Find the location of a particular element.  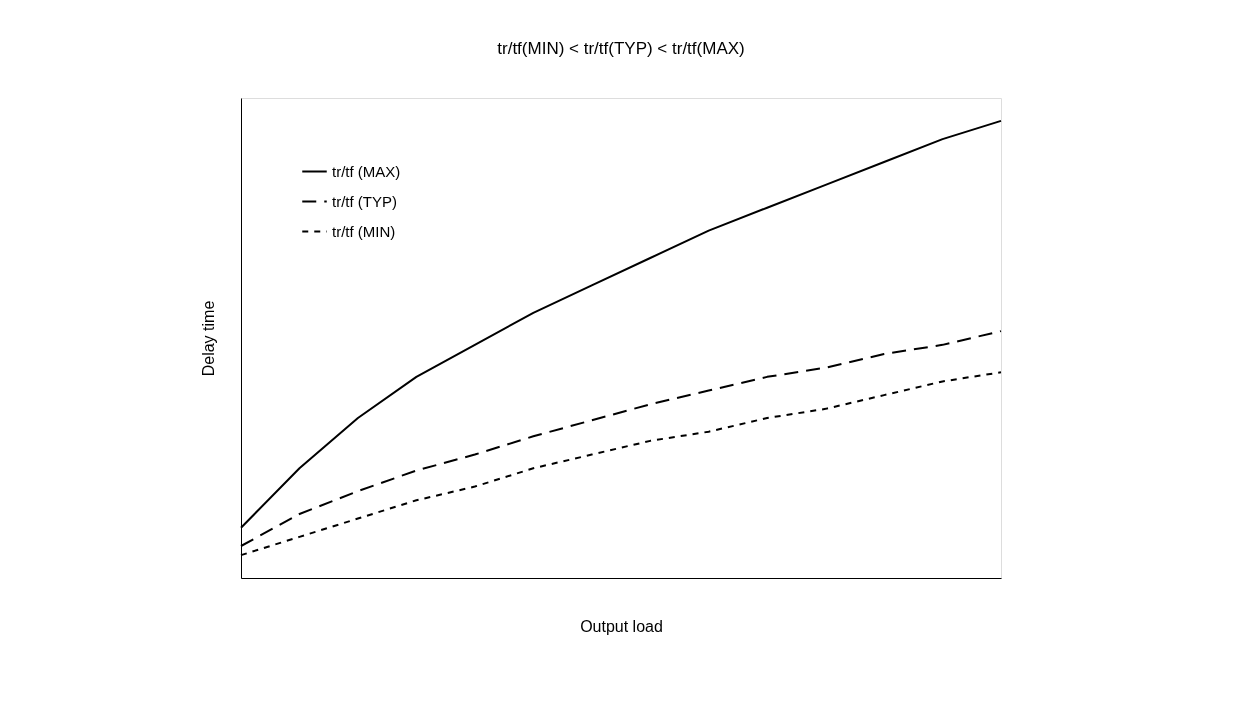

y-axis-title: Delay time is located at coordinates (208, 338).